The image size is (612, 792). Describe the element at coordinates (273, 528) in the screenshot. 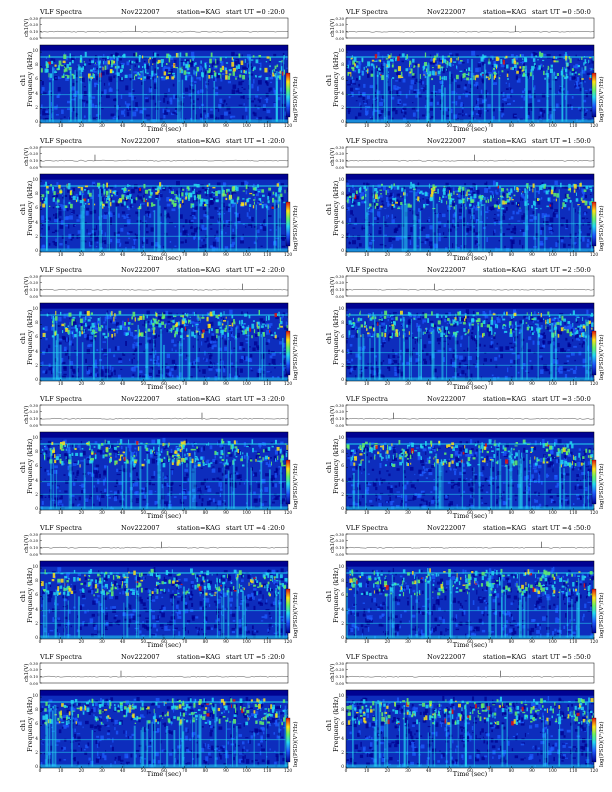

I see `header-start-time: 4 :20:0` at that location.